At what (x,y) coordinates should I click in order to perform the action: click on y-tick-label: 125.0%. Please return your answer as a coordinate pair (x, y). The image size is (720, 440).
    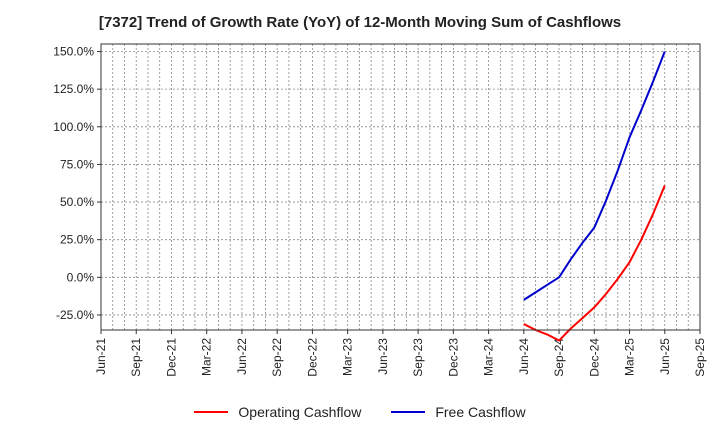
    Looking at the image, I should click on (73, 89).